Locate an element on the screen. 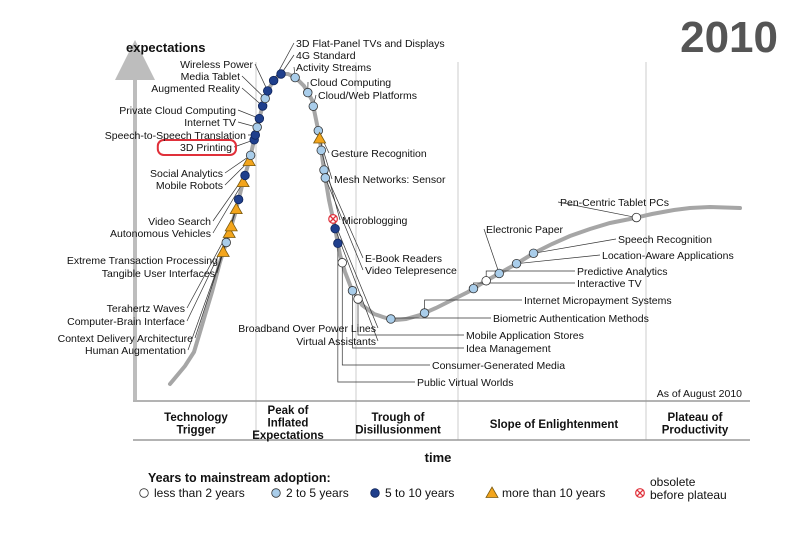 The width and height of the screenshot is (800, 544). label-internet-micropayment-systems: Internet Micropayment Systems is located at coordinates (598, 301).